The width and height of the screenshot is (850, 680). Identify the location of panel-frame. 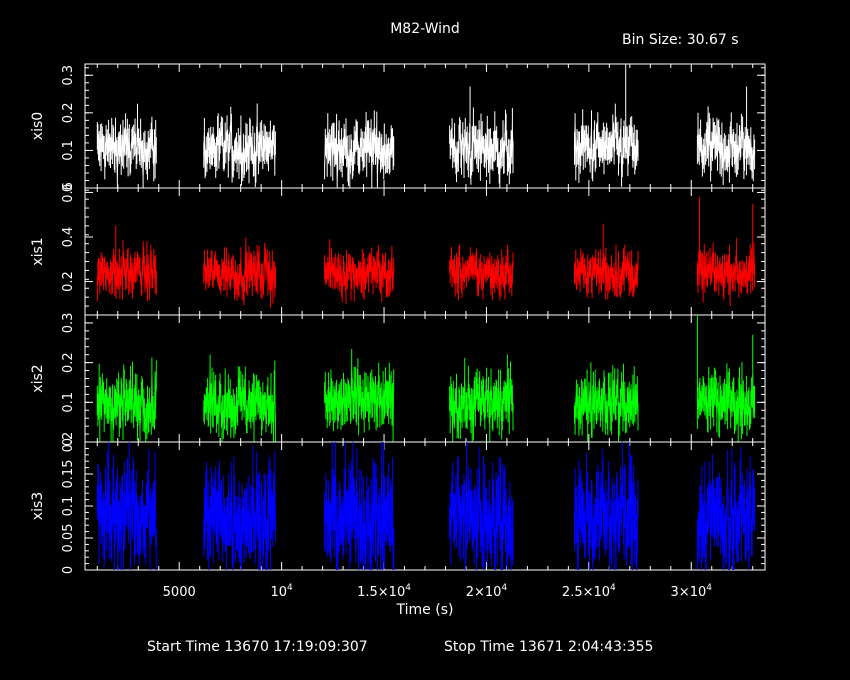
(425, 126).